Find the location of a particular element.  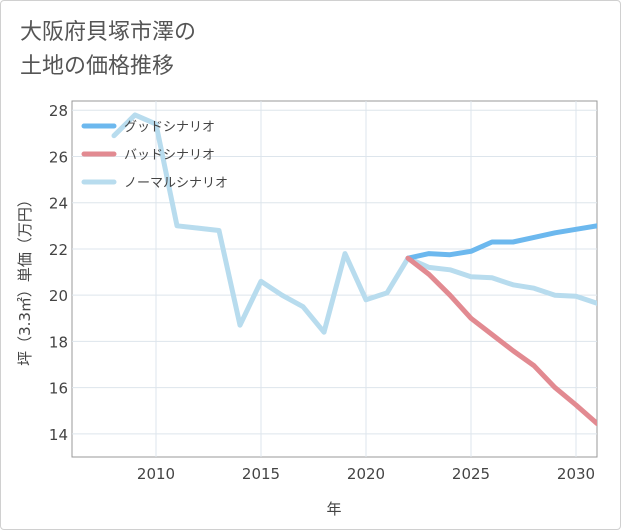

y-tick-label: 28 is located at coordinates (58, 111).